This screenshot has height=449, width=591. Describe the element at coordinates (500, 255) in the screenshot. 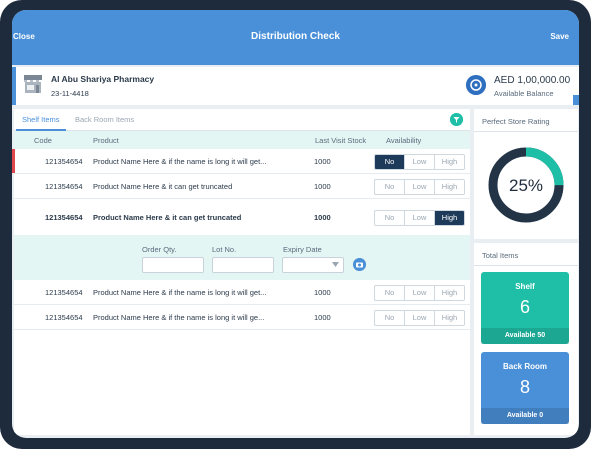

I see `total-items-title: Total Items` at that location.